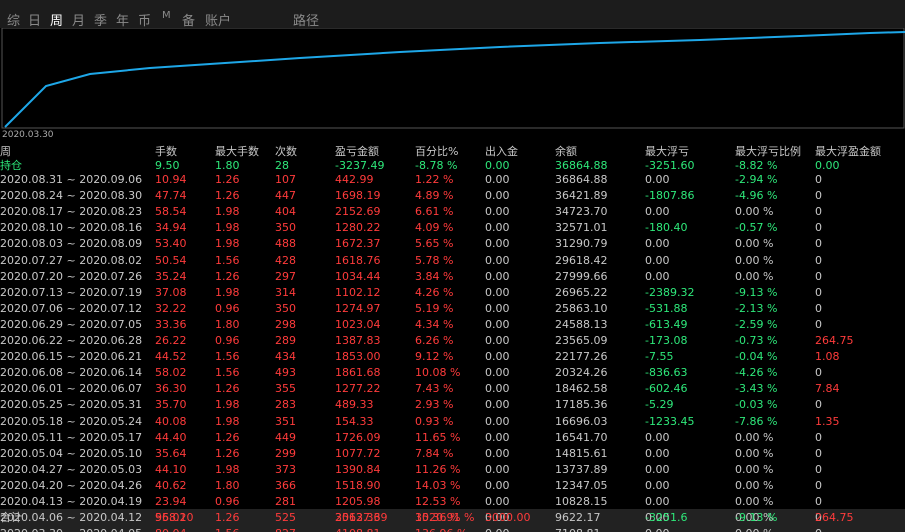  What do you see at coordinates (171, 529) in the screenshot?
I see `row-cell: 80.04` at bounding box center [171, 529].